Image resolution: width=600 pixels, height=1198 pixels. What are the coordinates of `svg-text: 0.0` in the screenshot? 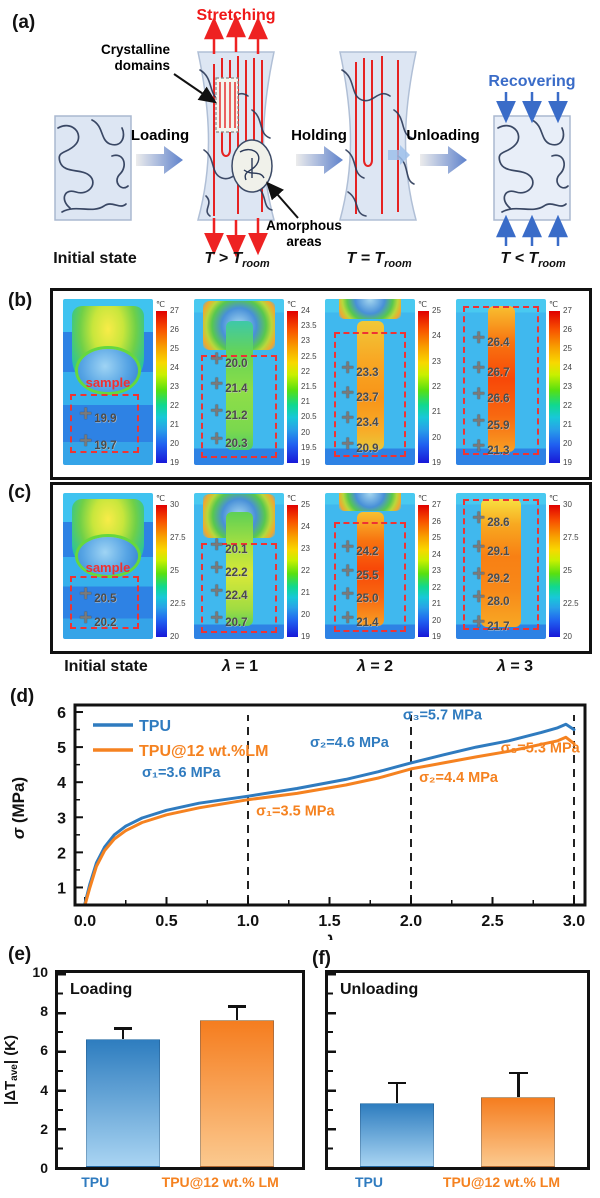 It's located at (85, 921).